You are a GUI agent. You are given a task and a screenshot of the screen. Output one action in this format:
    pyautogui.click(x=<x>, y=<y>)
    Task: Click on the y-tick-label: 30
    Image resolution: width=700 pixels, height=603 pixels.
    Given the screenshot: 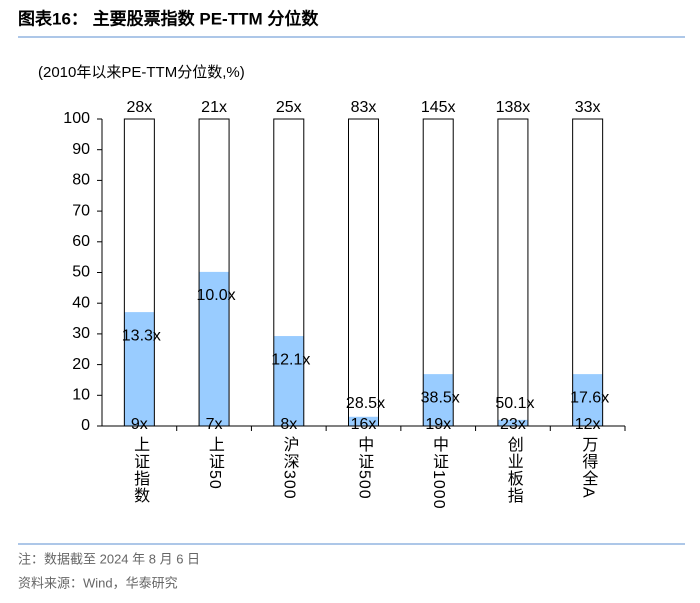 What is the action you would take?
    pyautogui.click(x=81, y=333)
    